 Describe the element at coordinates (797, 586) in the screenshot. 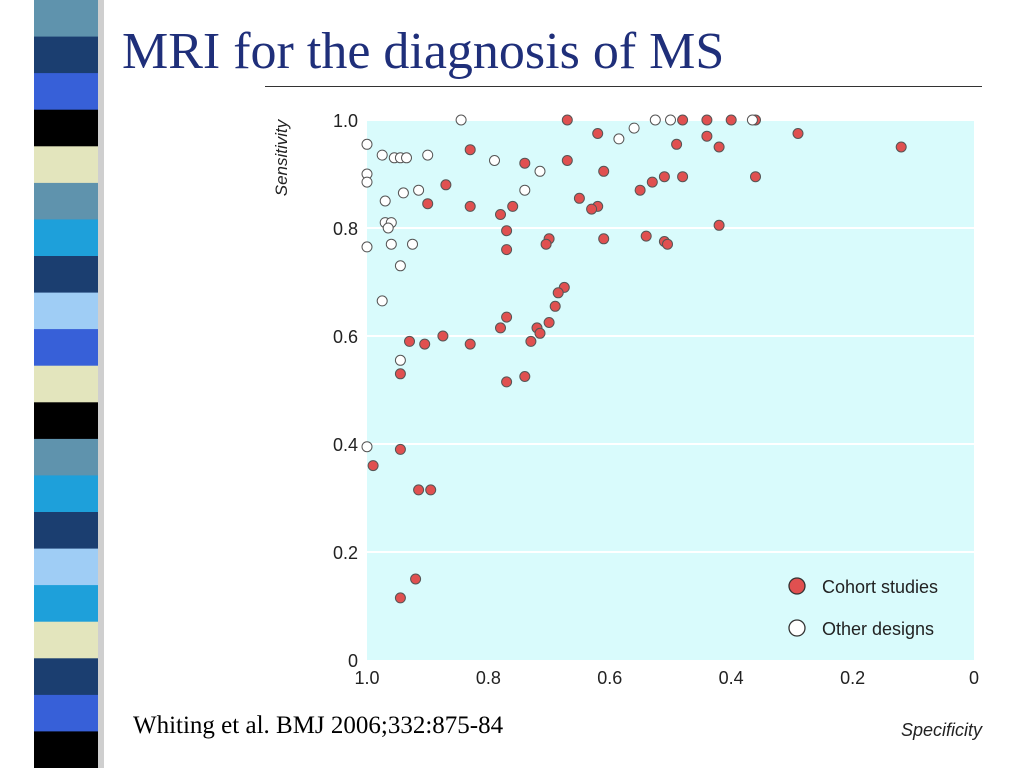

I see `legend-cohort-marker` at that location.